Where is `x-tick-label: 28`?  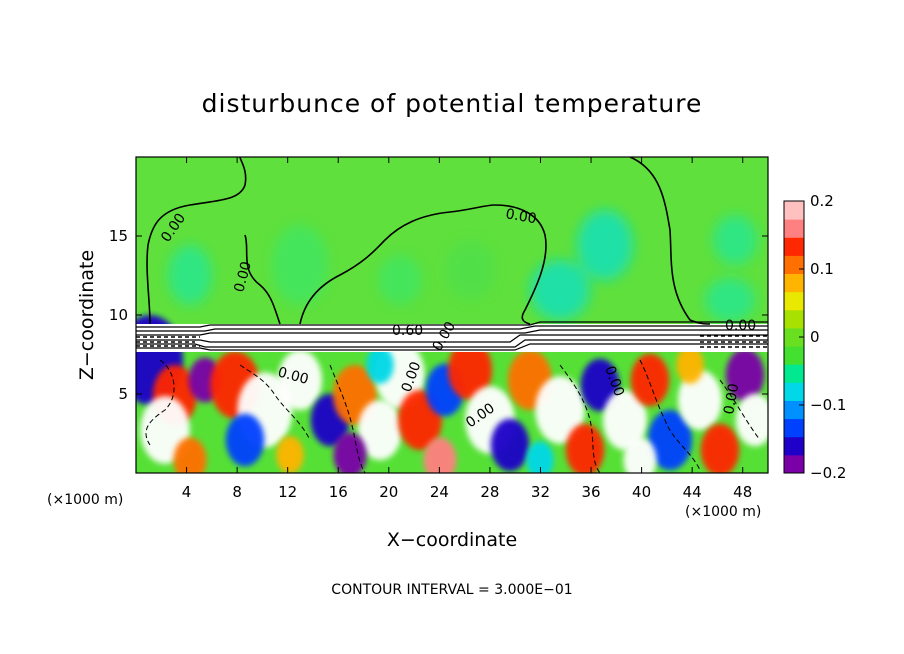
x-tick-label: 28 is located at coordinates (489, 492).